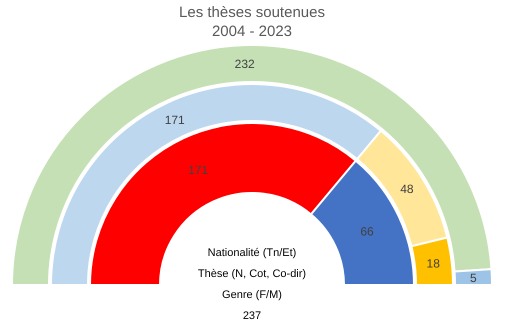 This screenshot has width=506, height=330. Describe the element at coordinates (433, 263) in the screenshot. I see `data-label: 18` at that location.